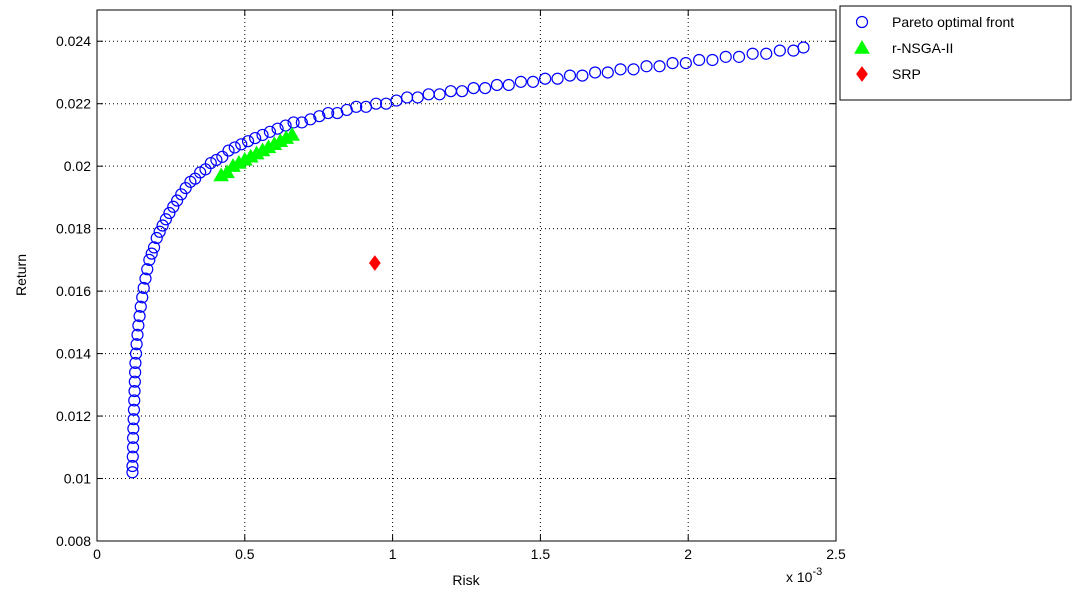 The image size is (1075, 598). I want to click on legend-items: Pareto optimal front r-NSGA-II SRP, so click(934, 48).